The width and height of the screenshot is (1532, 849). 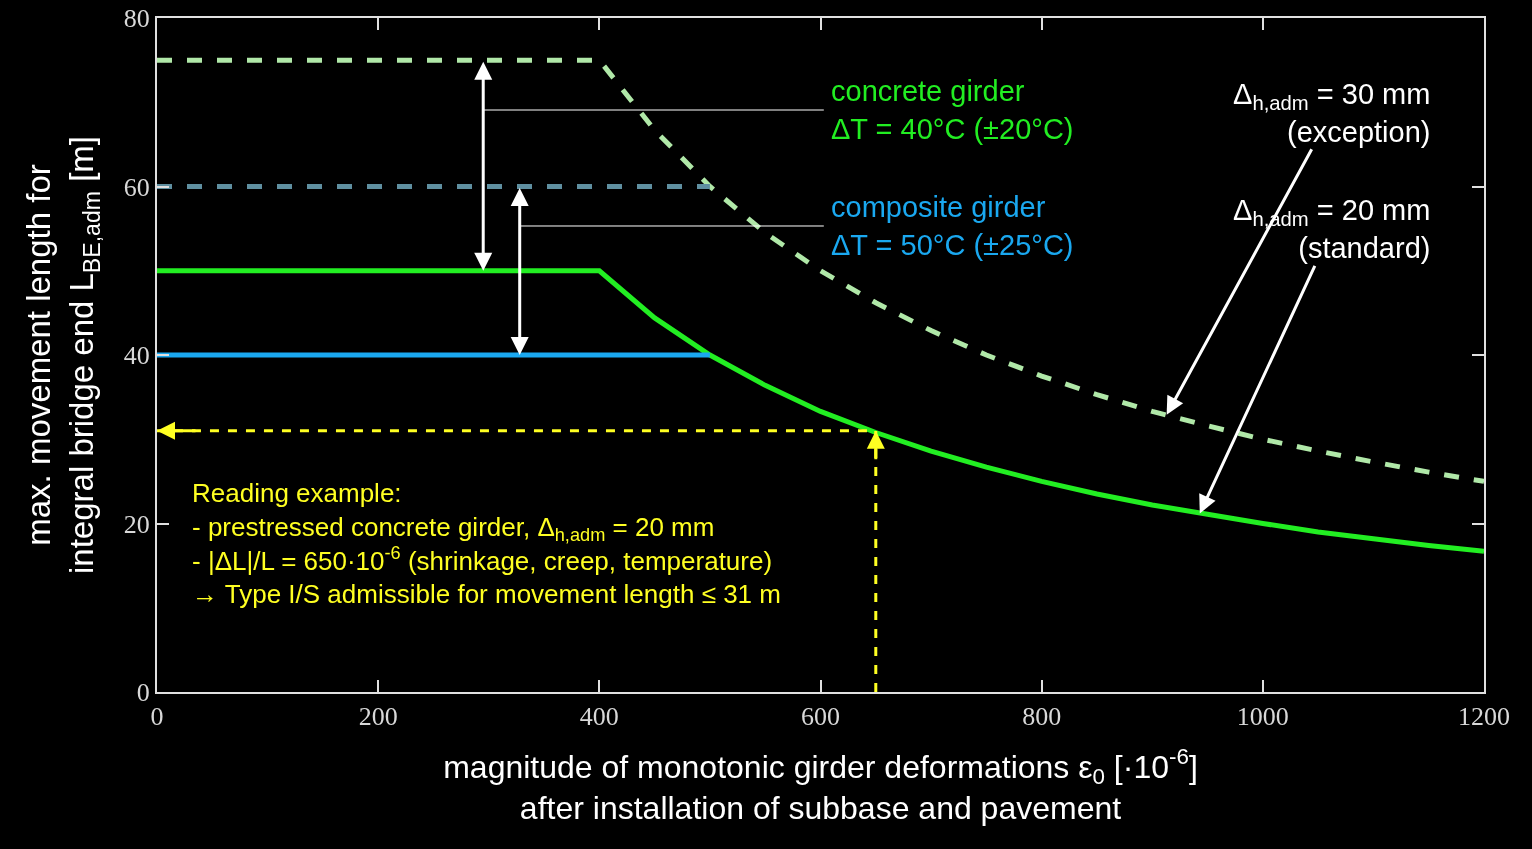 What do you see at coordinates (136, 19) in the screenshot?
I see `y-tick-label: 80` at bounding box center [136, 19].